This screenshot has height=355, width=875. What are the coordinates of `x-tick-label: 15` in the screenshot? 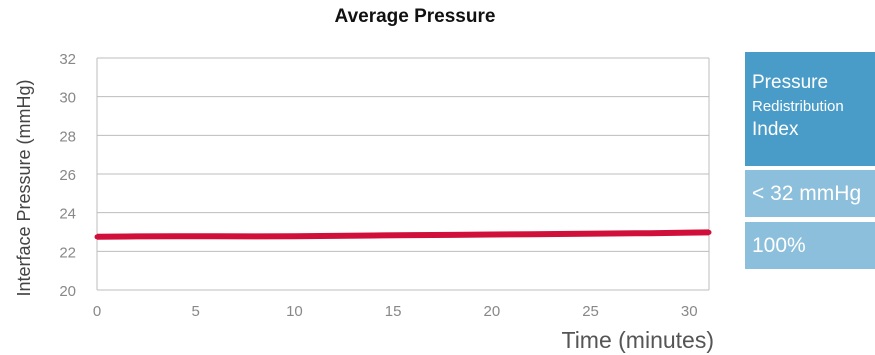 It's located at (393, 311).